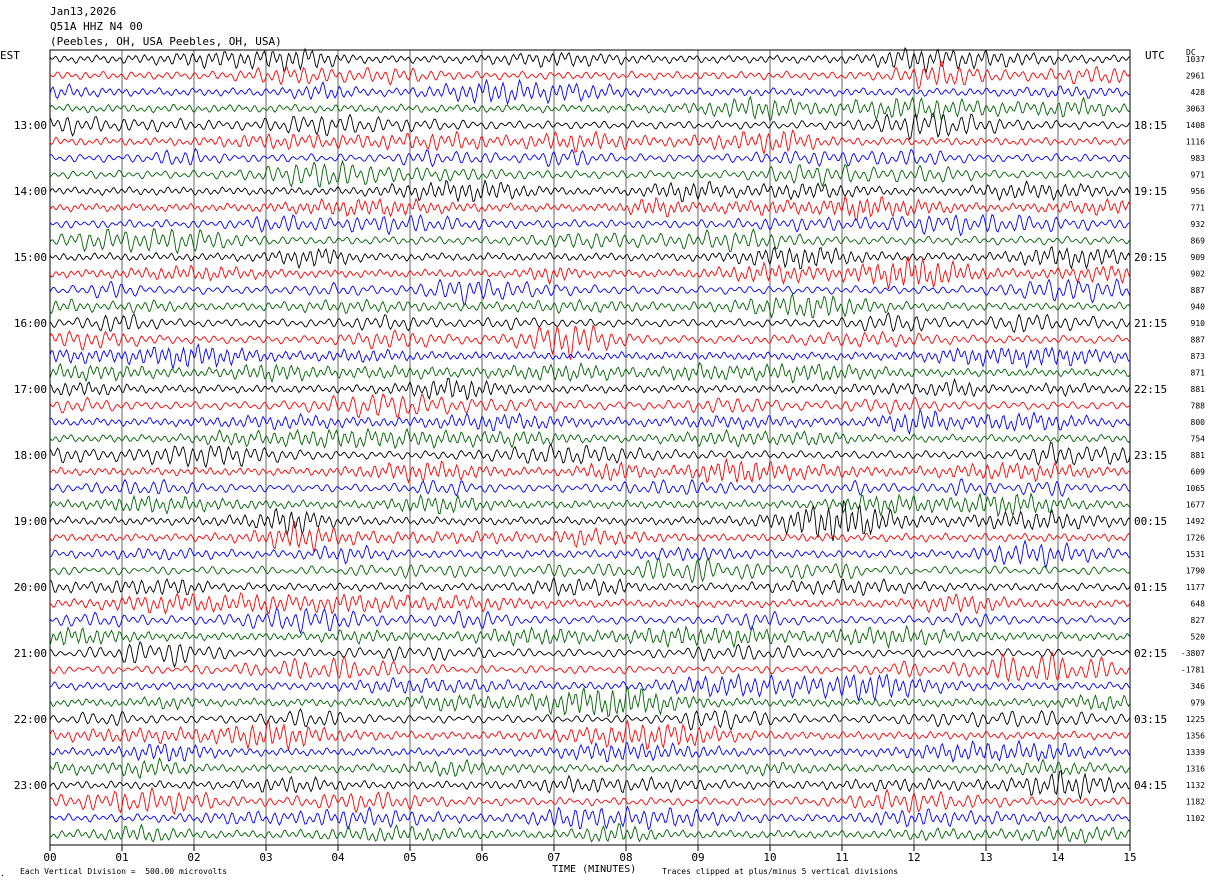  I want to click on utc-hour-label: 01:15, so click(1150, 587).